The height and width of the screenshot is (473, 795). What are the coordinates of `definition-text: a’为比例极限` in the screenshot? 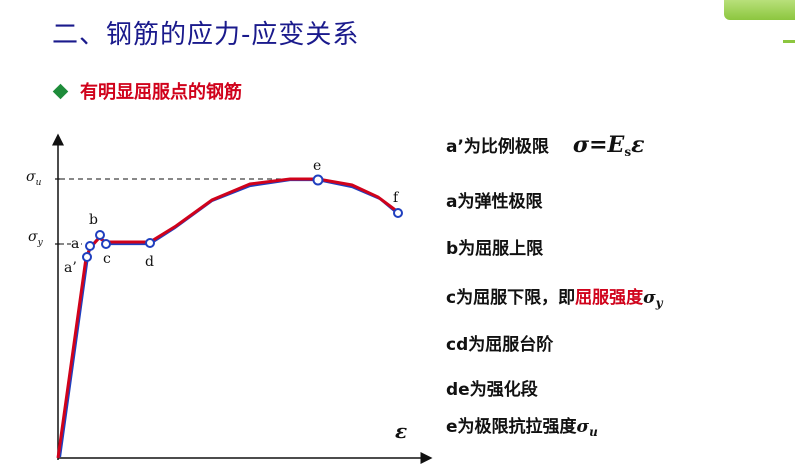 It's located at (497, 147).